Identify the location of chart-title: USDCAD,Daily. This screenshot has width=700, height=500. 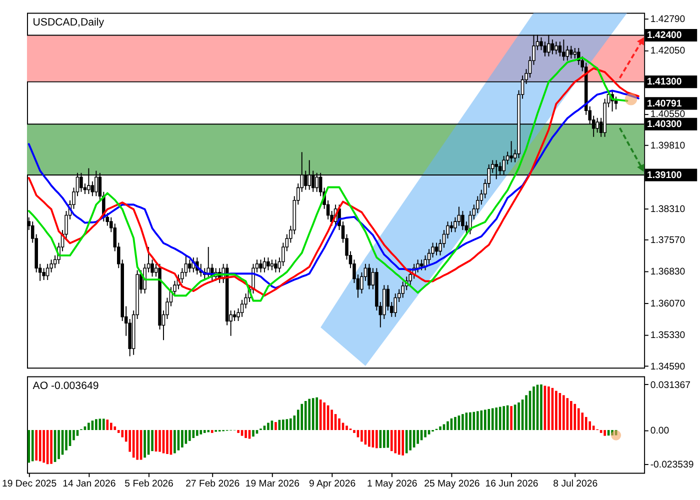
(68, 22).